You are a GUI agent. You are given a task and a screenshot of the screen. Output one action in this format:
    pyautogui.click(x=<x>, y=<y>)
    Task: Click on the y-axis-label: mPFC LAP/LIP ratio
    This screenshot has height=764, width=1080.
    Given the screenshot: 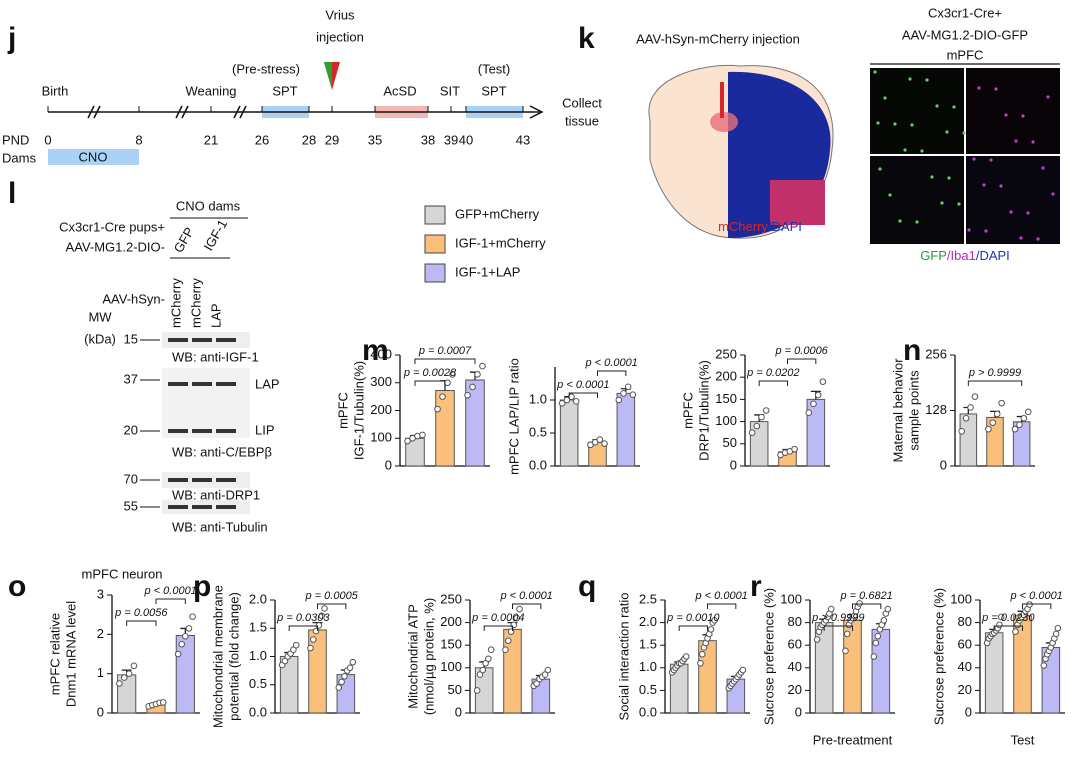 What is the action you would take?
    pyautogui.click(x=513, y=416)
    